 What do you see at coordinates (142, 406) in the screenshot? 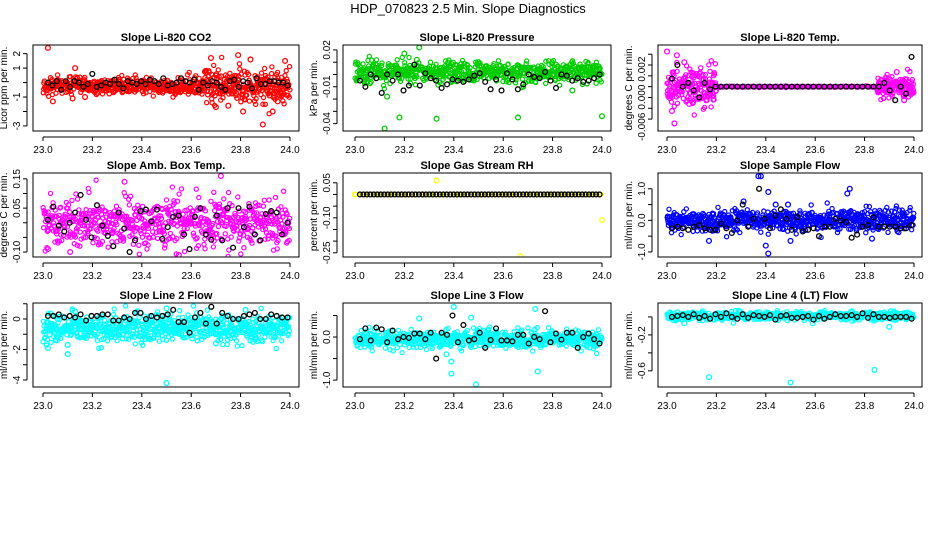
I see `x-tick-label: 23.4` at bounding box center [142, 406].